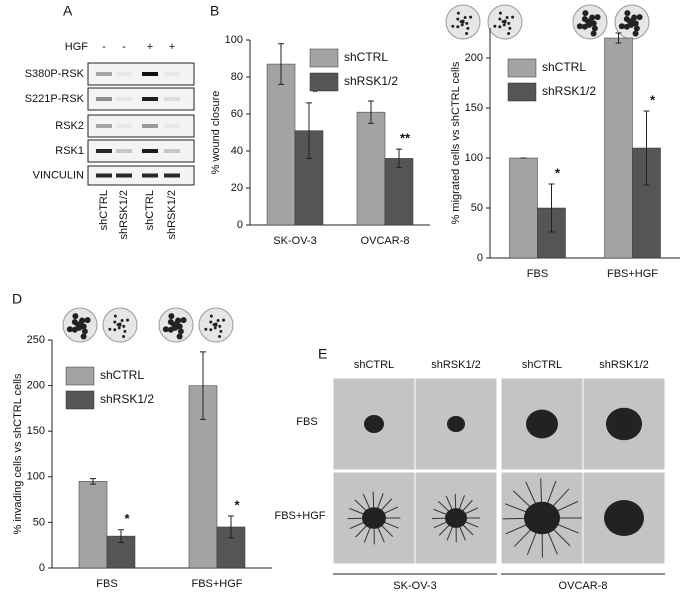 The height and width of the screenshot is (596, 680). What do you see at coordinates (306, 422) in the screenshot?
I see `row-label: FBS` at bounding box center [306, 422].